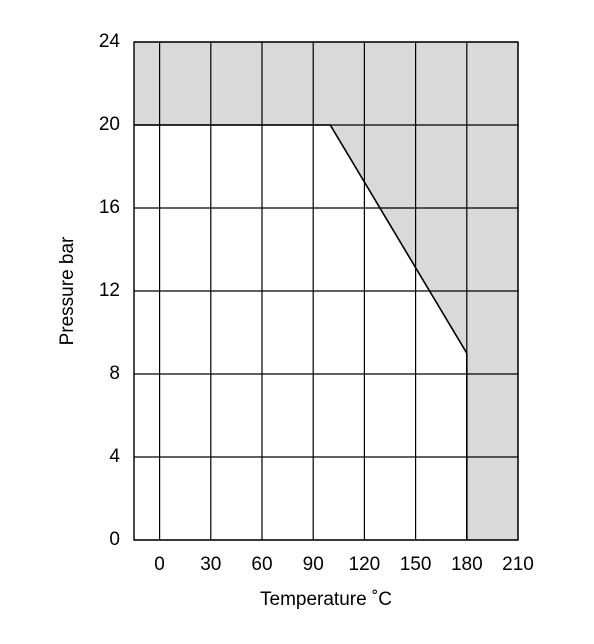 The height and width of the screenshot is (644, 594). I want to click on x-tick-label: 180, so click(467, 564).